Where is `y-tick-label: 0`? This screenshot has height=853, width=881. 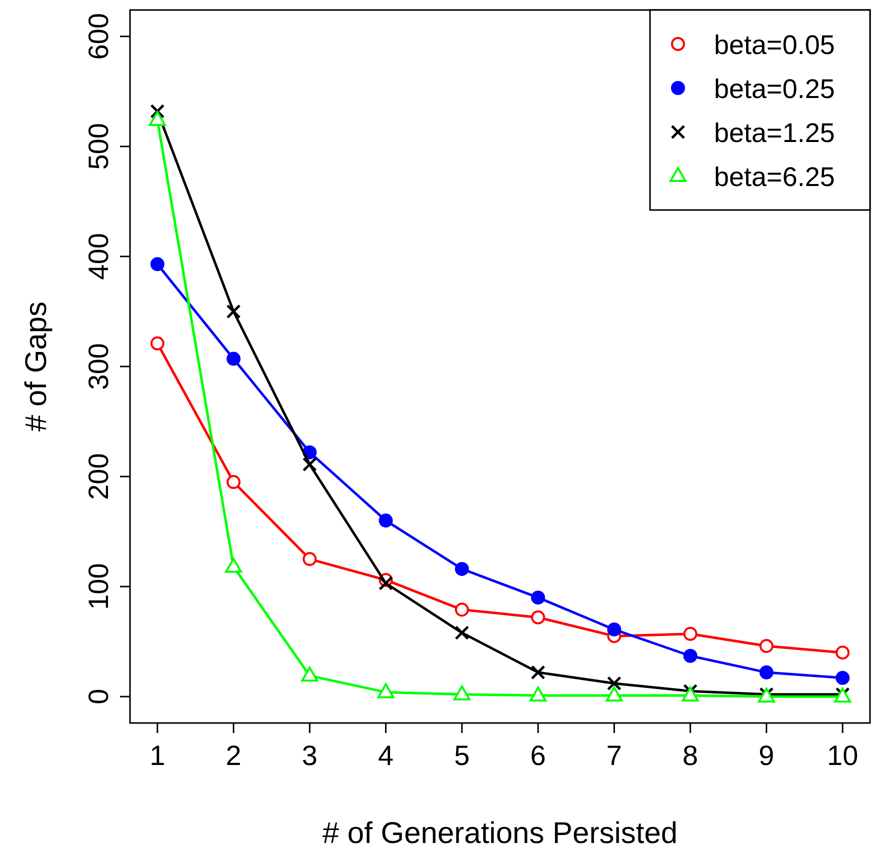 y-tick-label: 0 is located at coordinates (98, 696).